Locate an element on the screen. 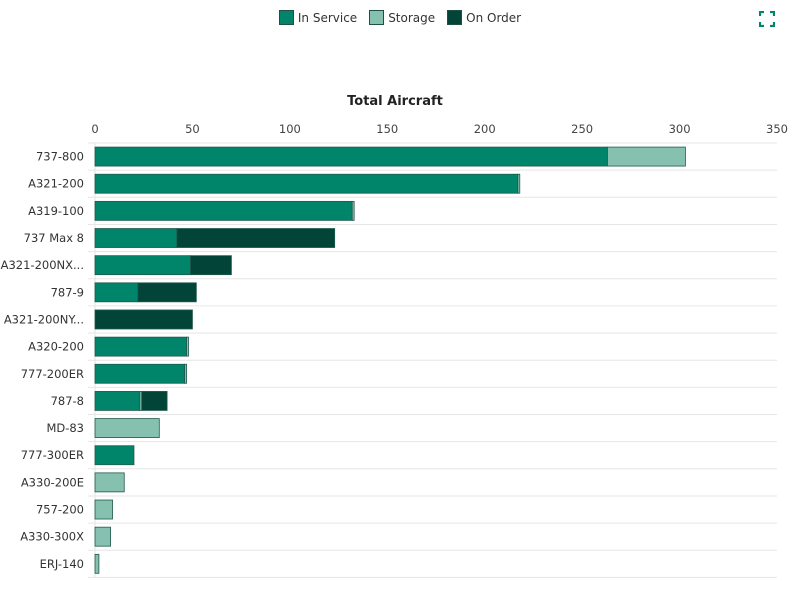 This screenshot has height=594, width=800. expand-icon is located at coordinates (767, 19).